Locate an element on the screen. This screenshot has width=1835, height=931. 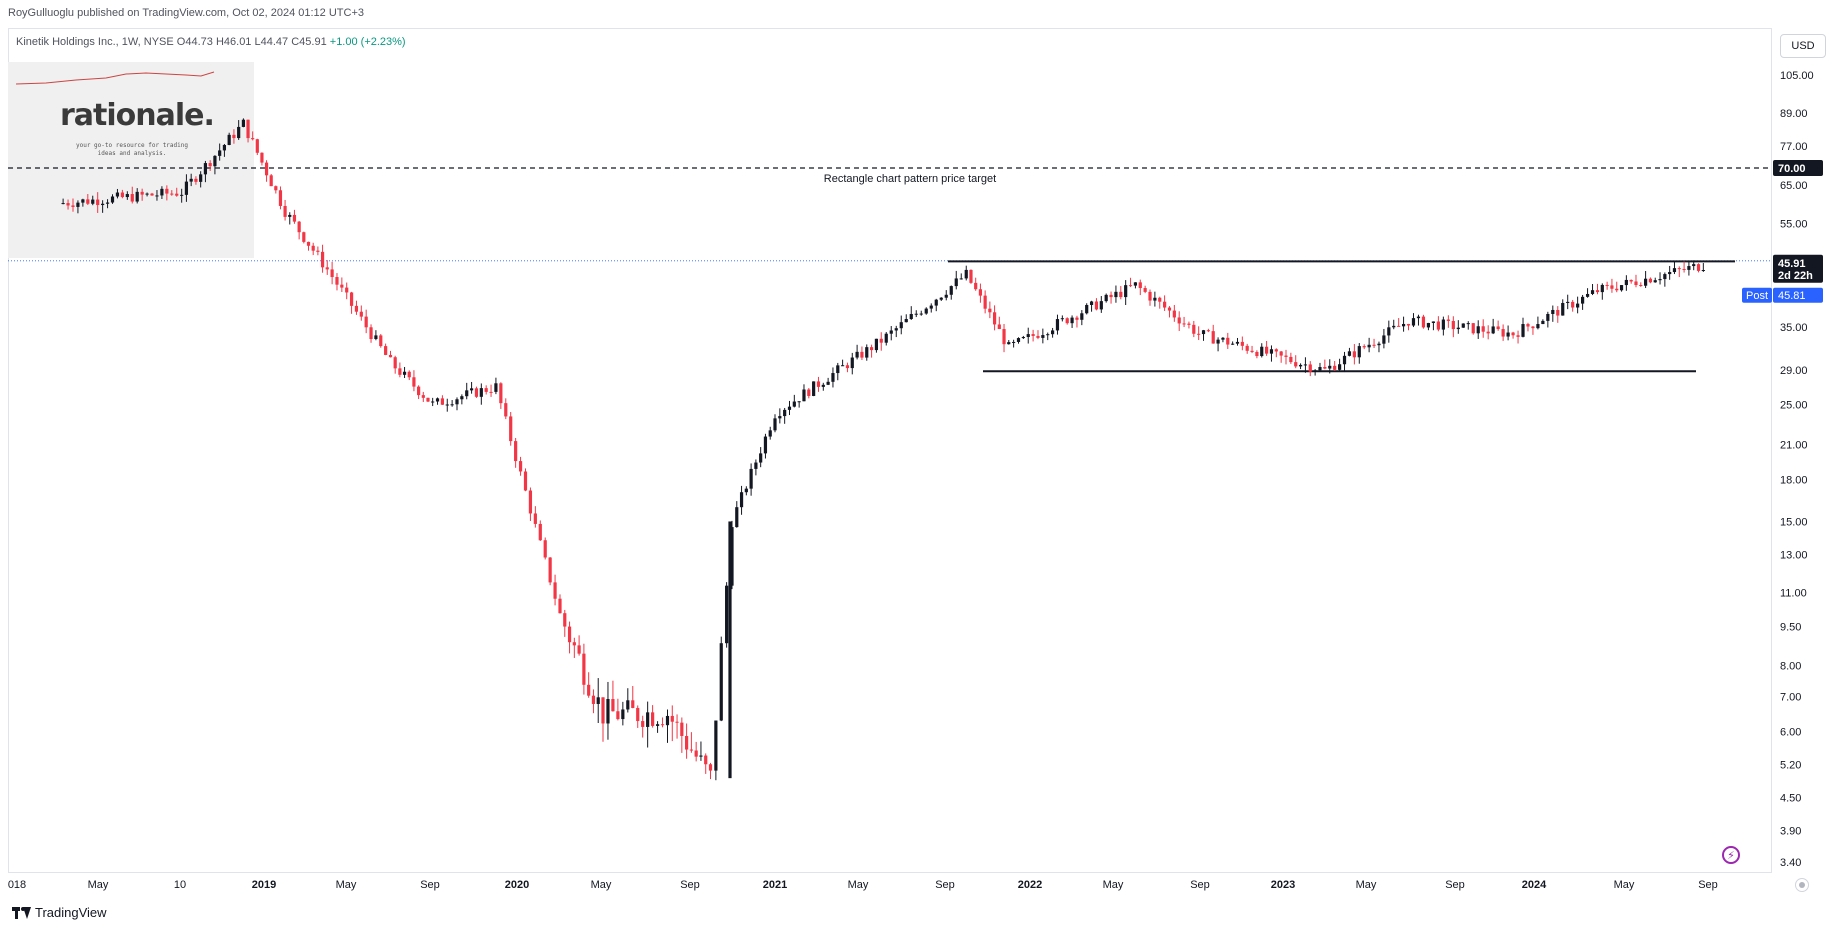
ohlc-low: L44.47 is located at coordinates (271, 42).